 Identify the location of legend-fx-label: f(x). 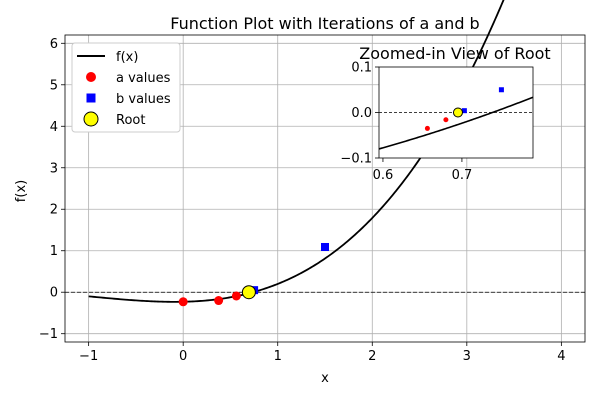
(127, 57).